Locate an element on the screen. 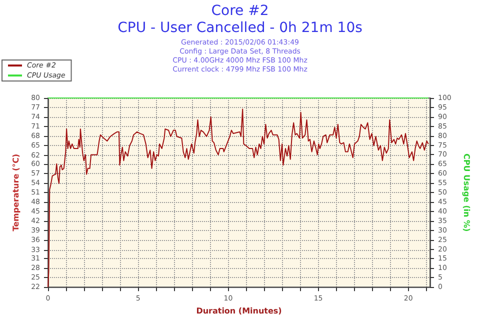 This screenshot has width=480, height=320. x-axis-title: Duration (Minutes) is located at coordinates (239, 311).